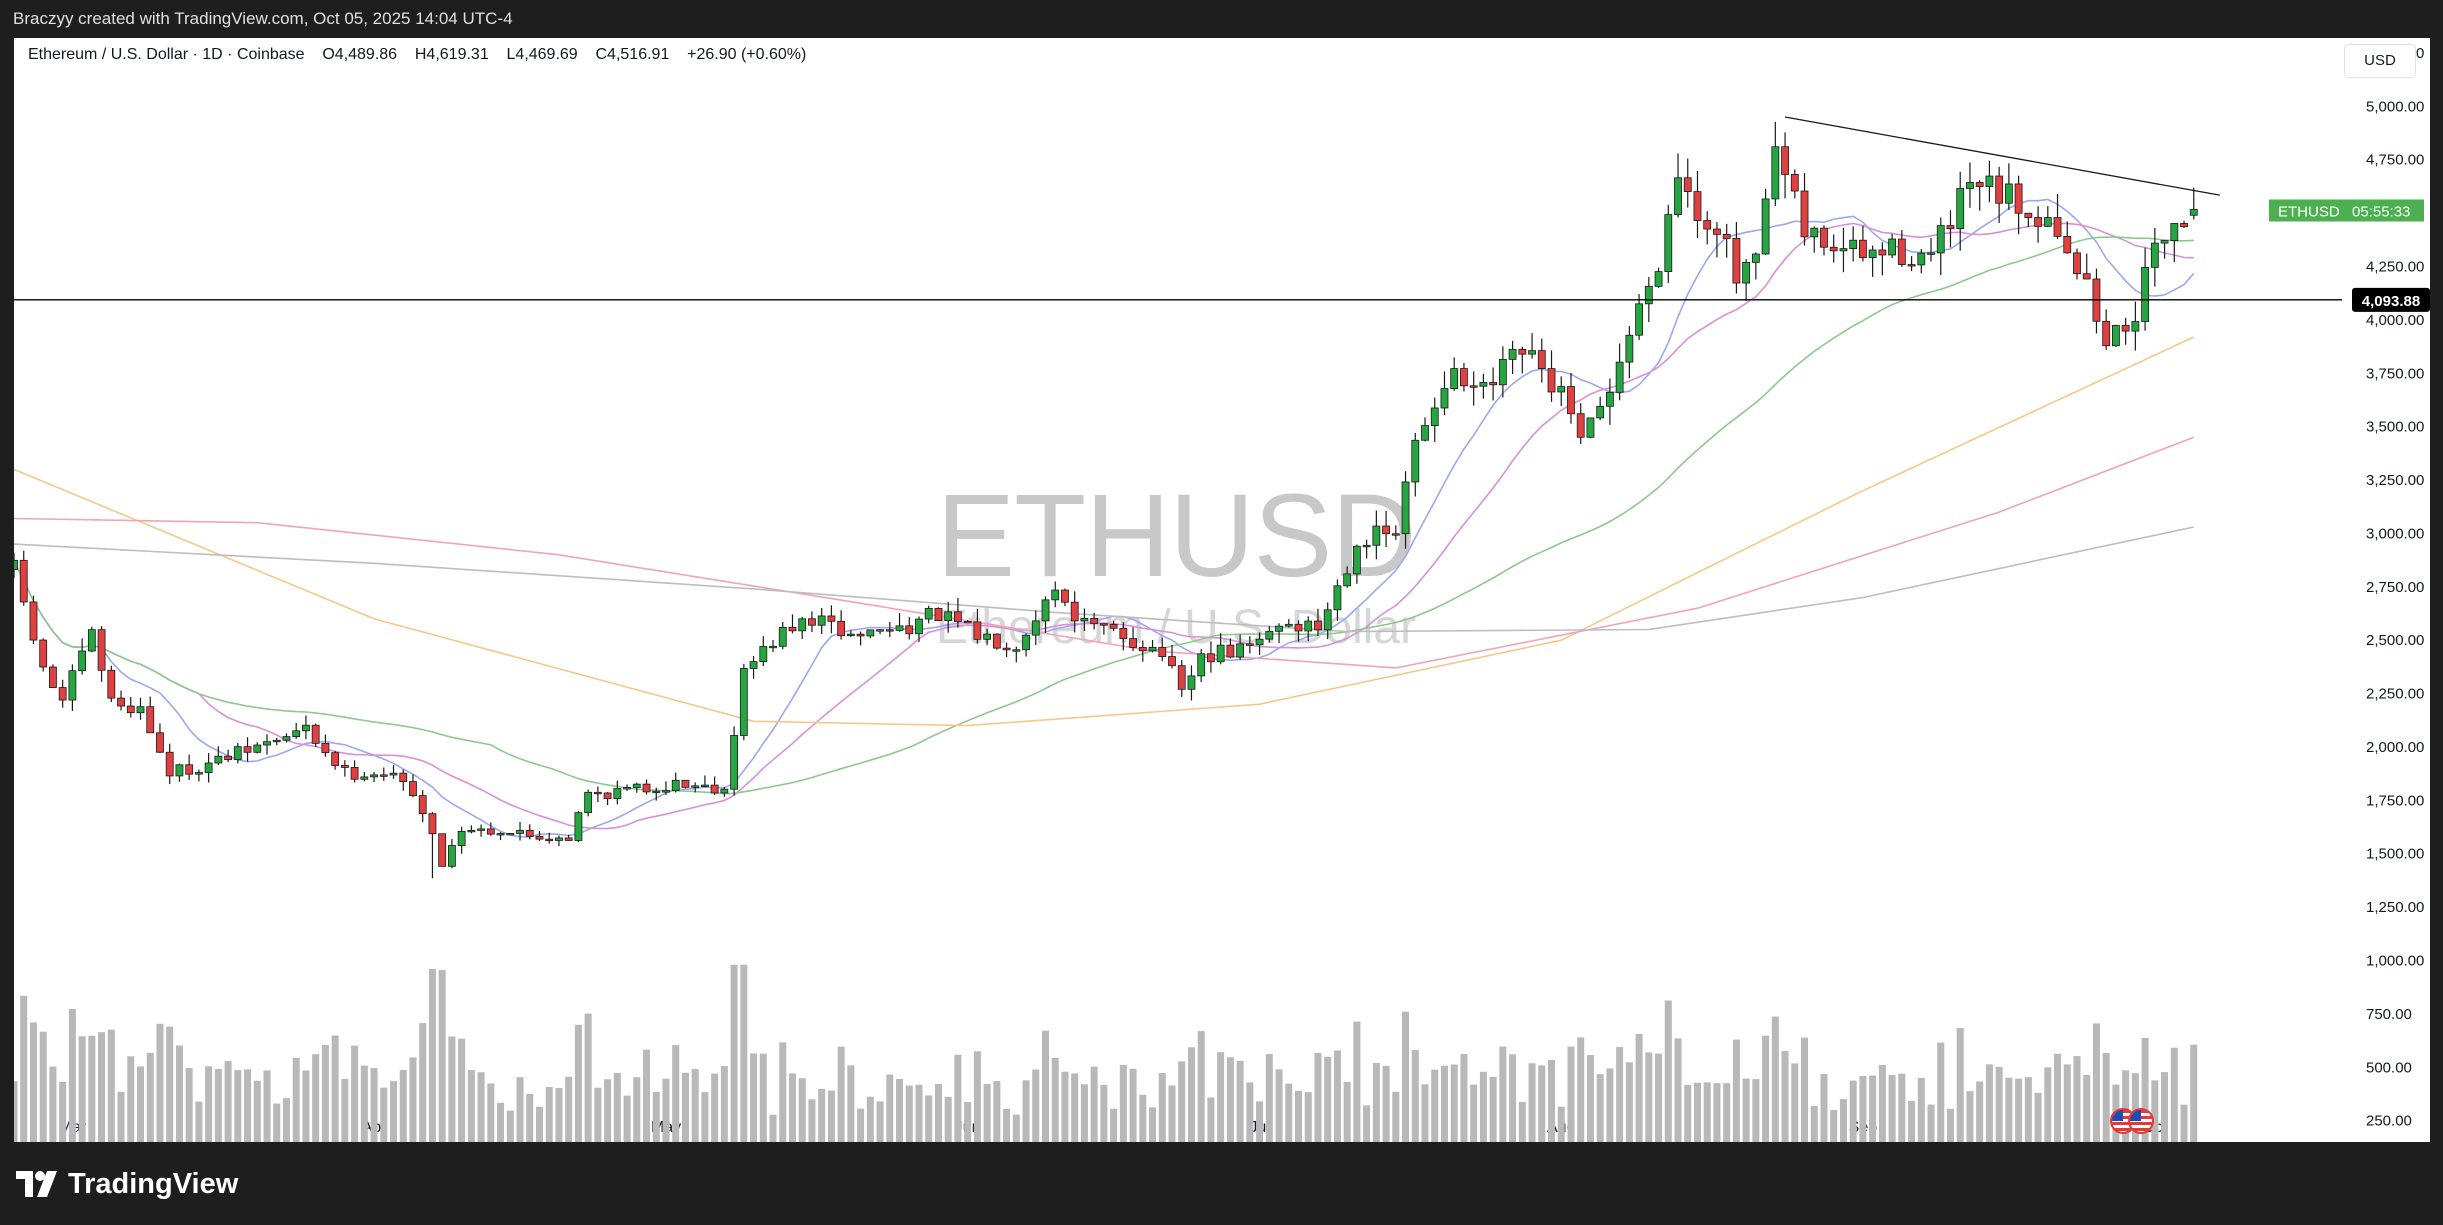 This screenshot has height=1225, width=2443. Describe the element at coordinates (127, 1184) in the screenshot. I see `tradingview-logo: TradingView` at that location.